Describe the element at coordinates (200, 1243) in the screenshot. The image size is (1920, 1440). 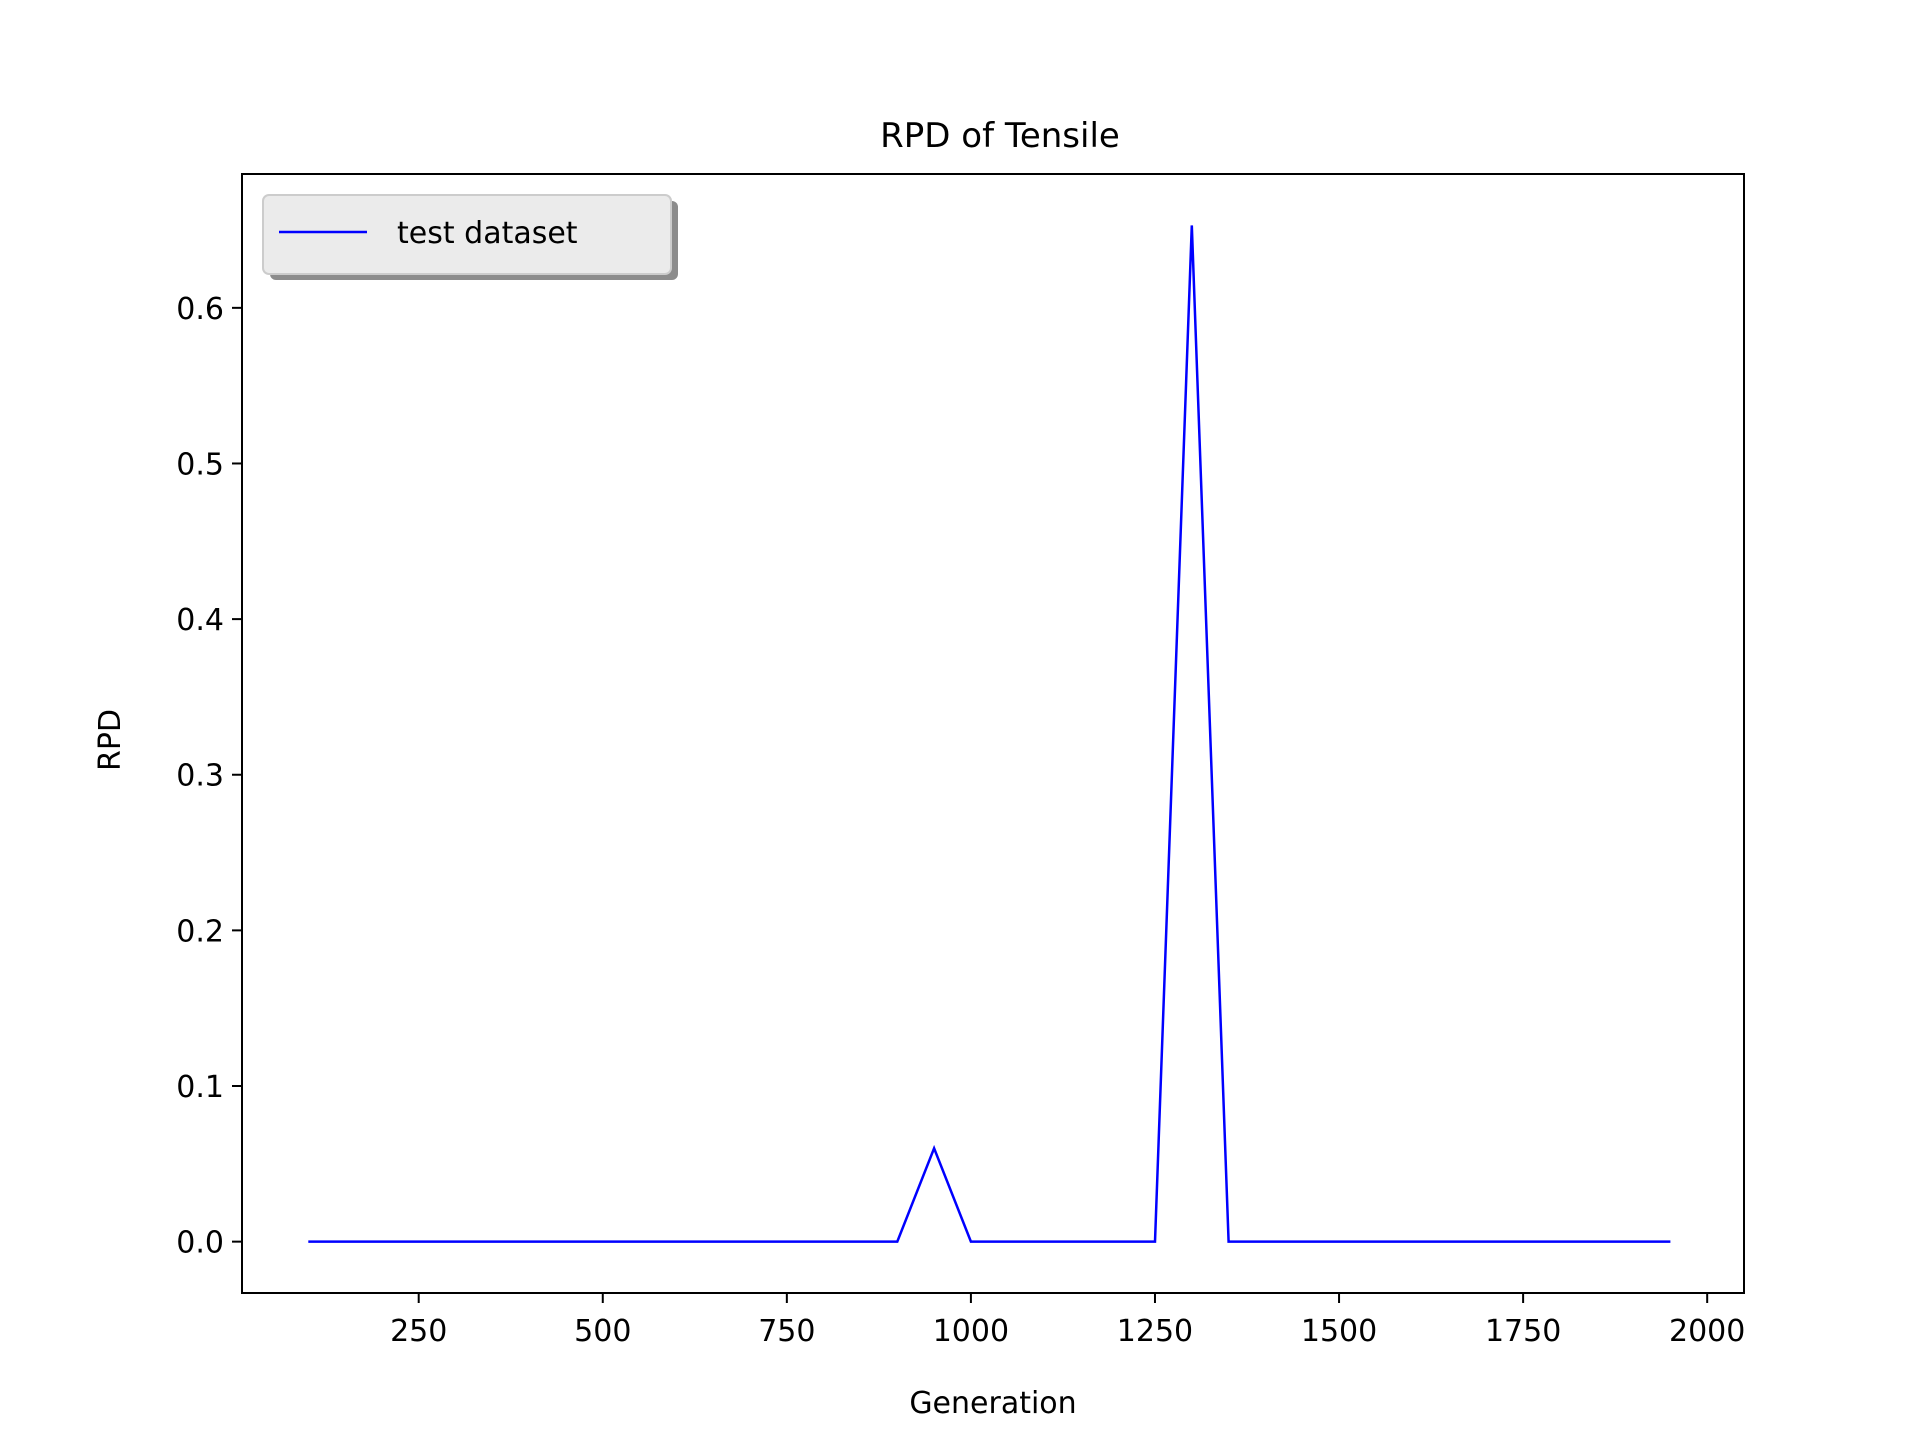
I see `y-tick-label: 0.0` at that location.